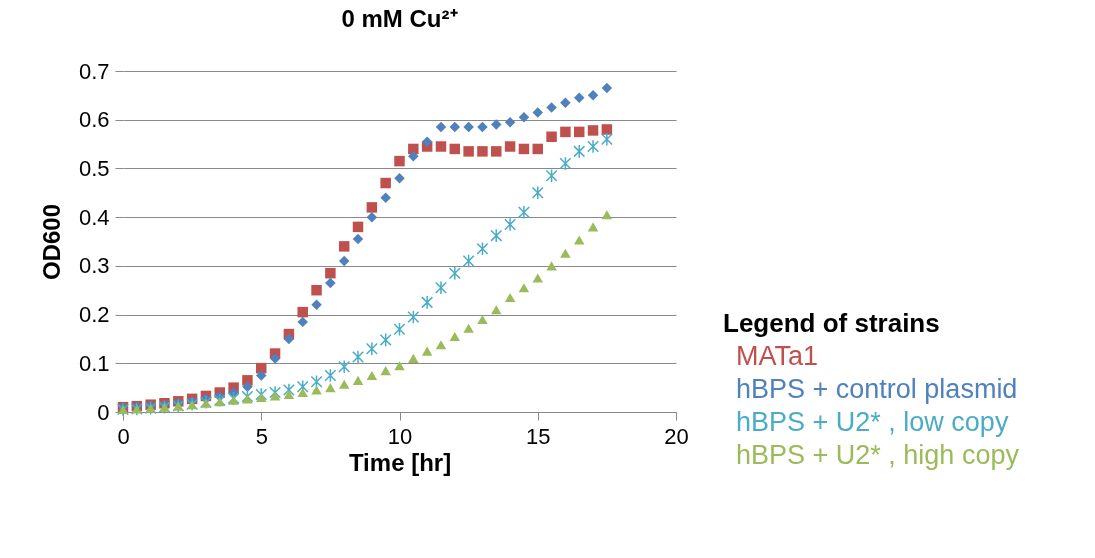 This screenshot has height=558, width=1095. What do you see at coordinates (94, 363) in the screenshot?
I see `y-tick-label: 0.1` at bounding box center [94, 363].